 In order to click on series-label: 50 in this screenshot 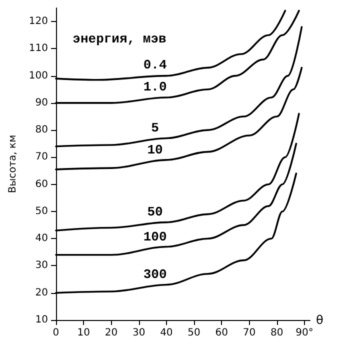, I will do `click(155, 212)`.